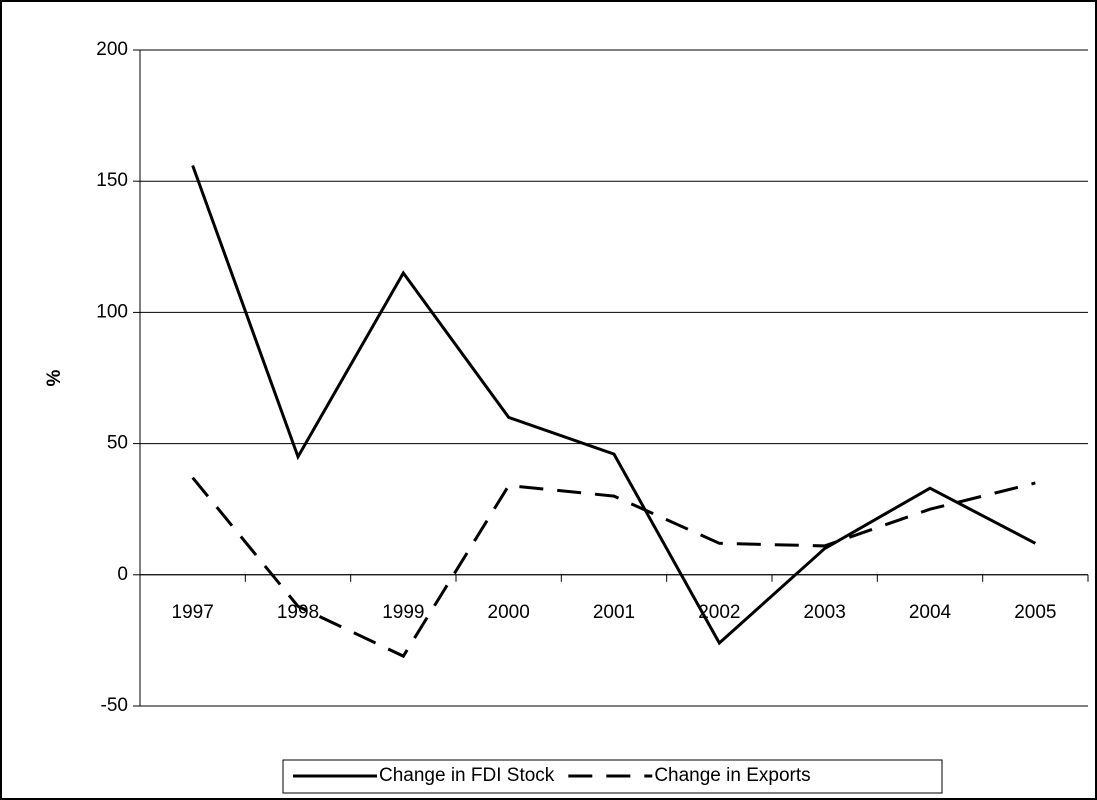  Describe the element at coordinates (509, 612) in the screenshot. I see `x-tick-label: 2000` at that location.